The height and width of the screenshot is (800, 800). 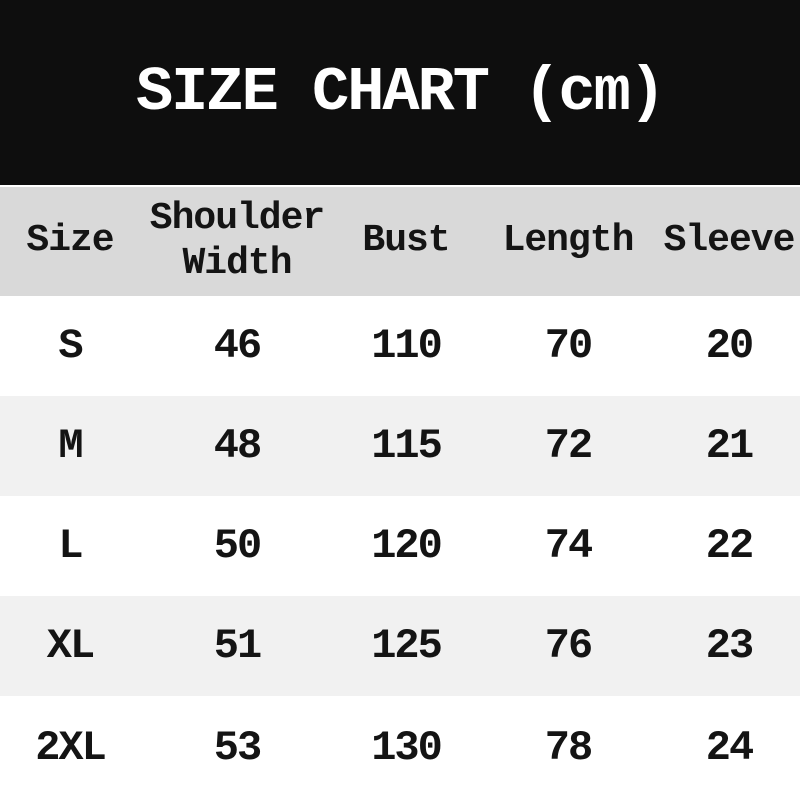 What do you see at coordinates (407, 748) in the screenshot?
I see `bust-cell: 130` at bounding box center [407, 748].